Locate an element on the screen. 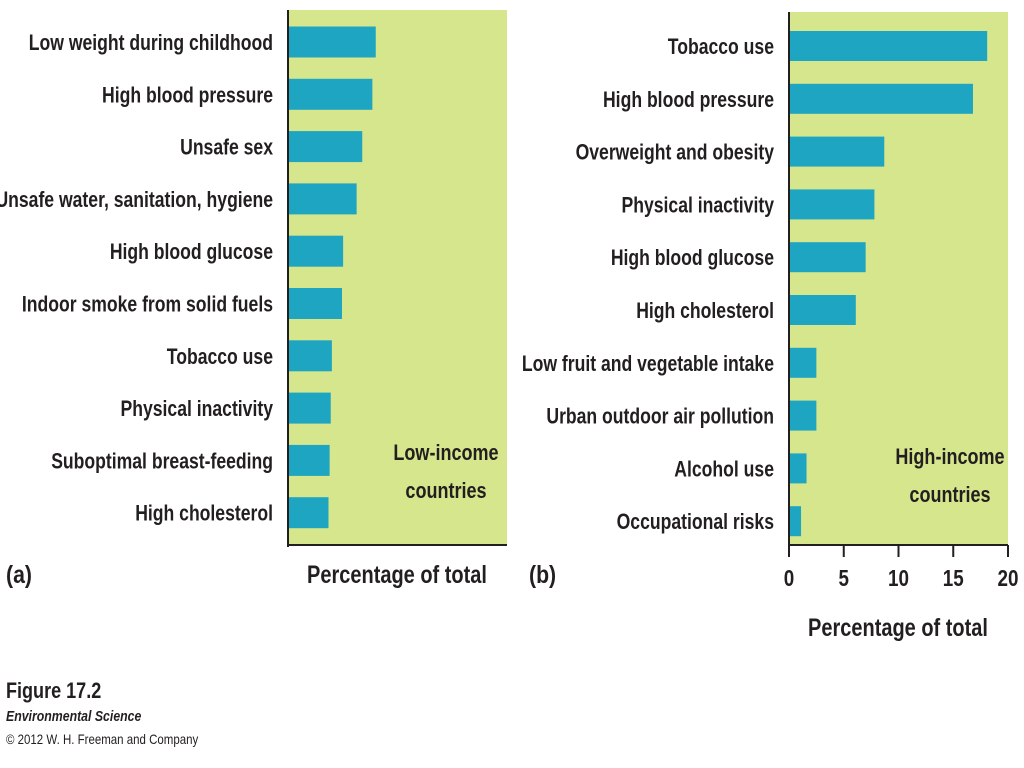  category-label-b-3: Overweight and obesity is located at coordinates (675, 153).